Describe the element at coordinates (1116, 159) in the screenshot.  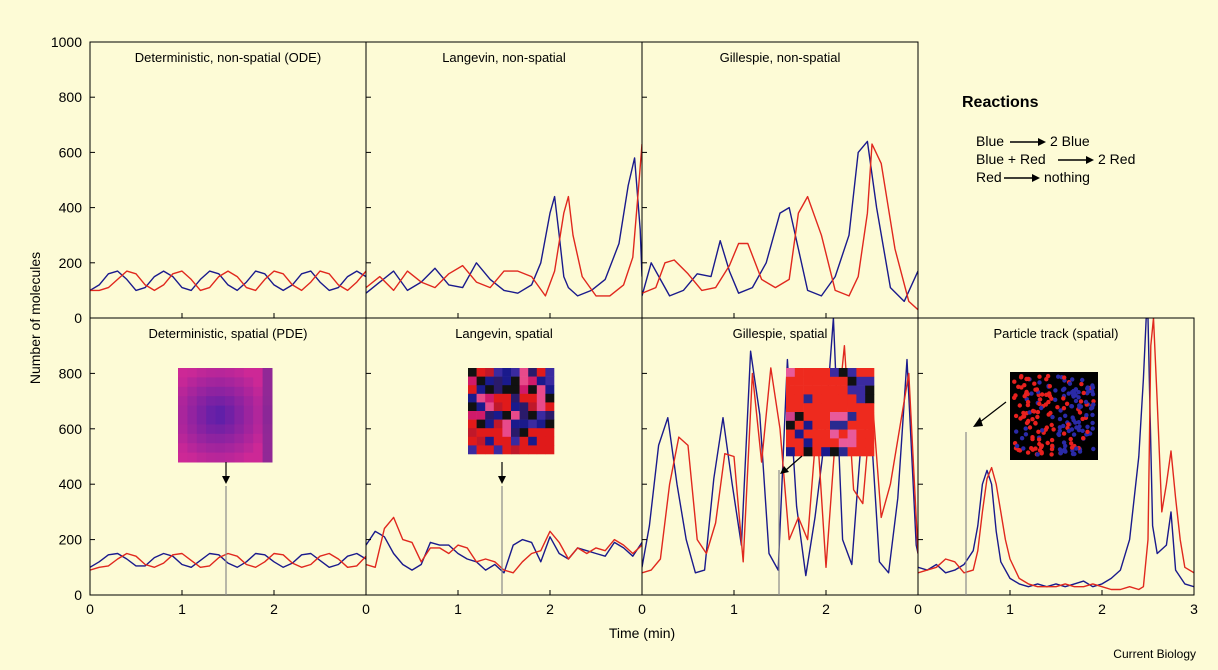
I see `reaction-2-right: 2 Red` at that location.